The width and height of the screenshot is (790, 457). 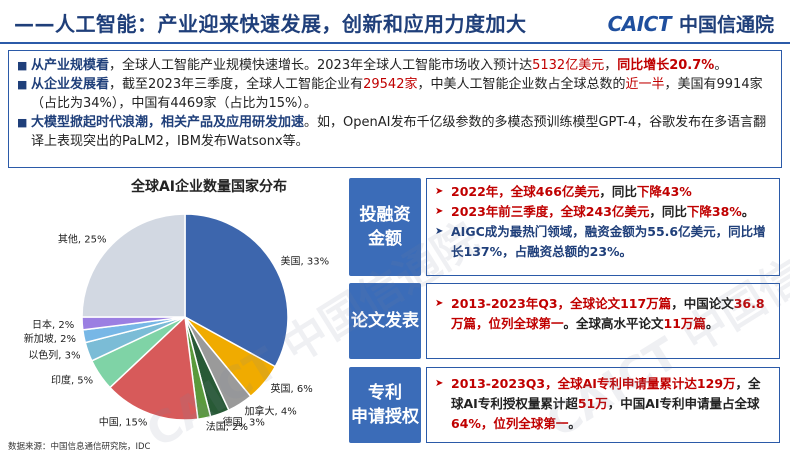 What do you see at coordinates (603, 212) in the screenshot?
I see `investment-bullet-2023: ➤ 2023年前三季度，全球243亿美元，同比下降38%。` at bounding box center [603, 212].